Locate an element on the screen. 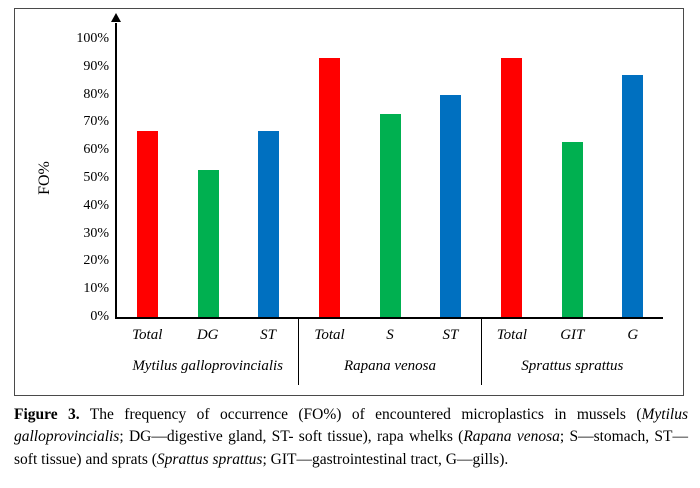  y-axis-arrow-icon is located at coordinates (116, 17).